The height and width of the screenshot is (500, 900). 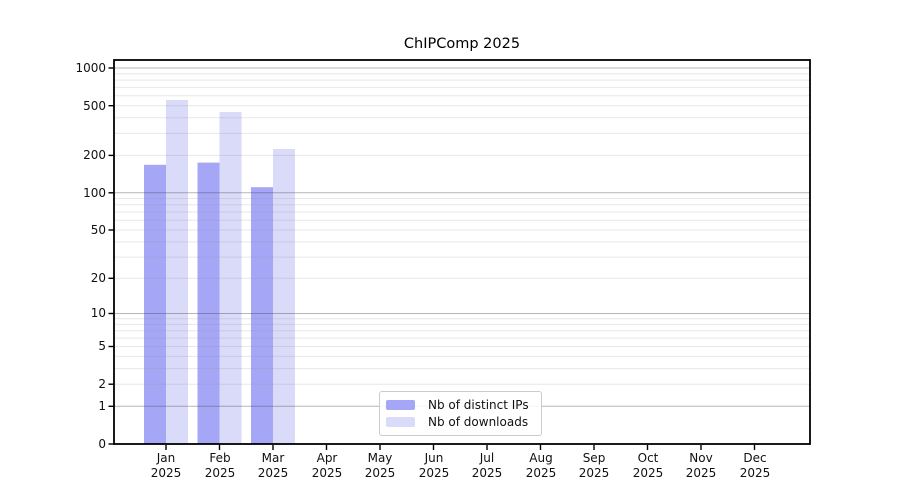 I want to click on y-tick-label: 10, so click(x=98, y=313).